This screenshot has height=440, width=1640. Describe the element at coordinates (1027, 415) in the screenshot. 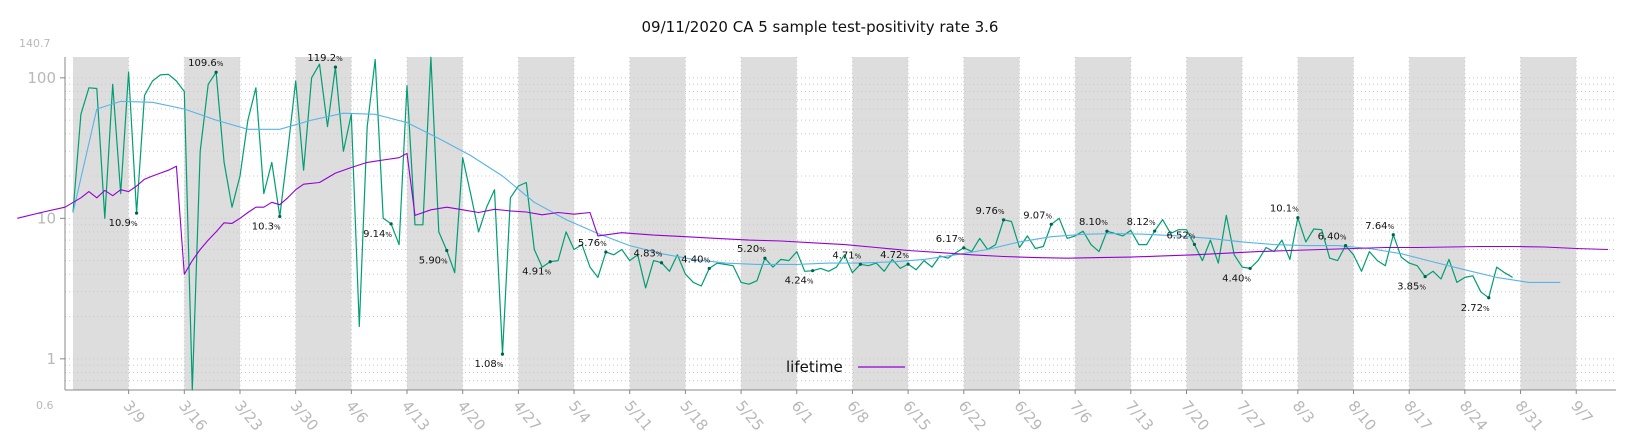

I see `x-tick-label: 6/29` at that location.